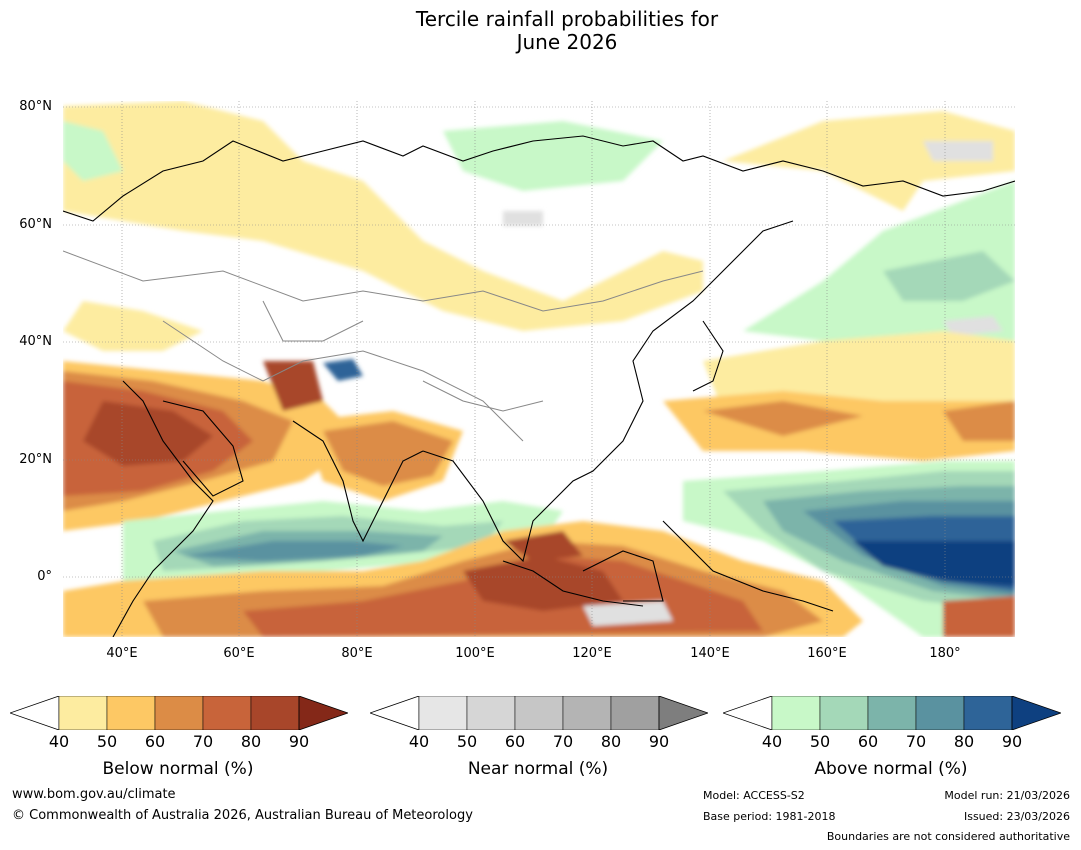 This screenshot has height=850, width=1081. Describe the element at coordinates (945, 653) in the screenshot. I see `lon-label-180: 180°` at that location.